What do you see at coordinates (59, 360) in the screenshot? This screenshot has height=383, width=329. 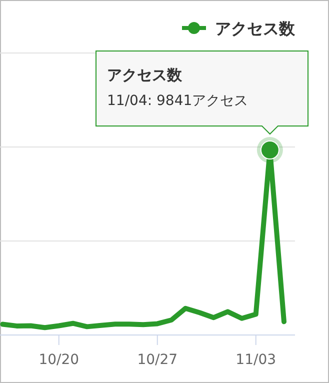 I see `x-tick-label: 10/20` at bounding box center [59, 360].